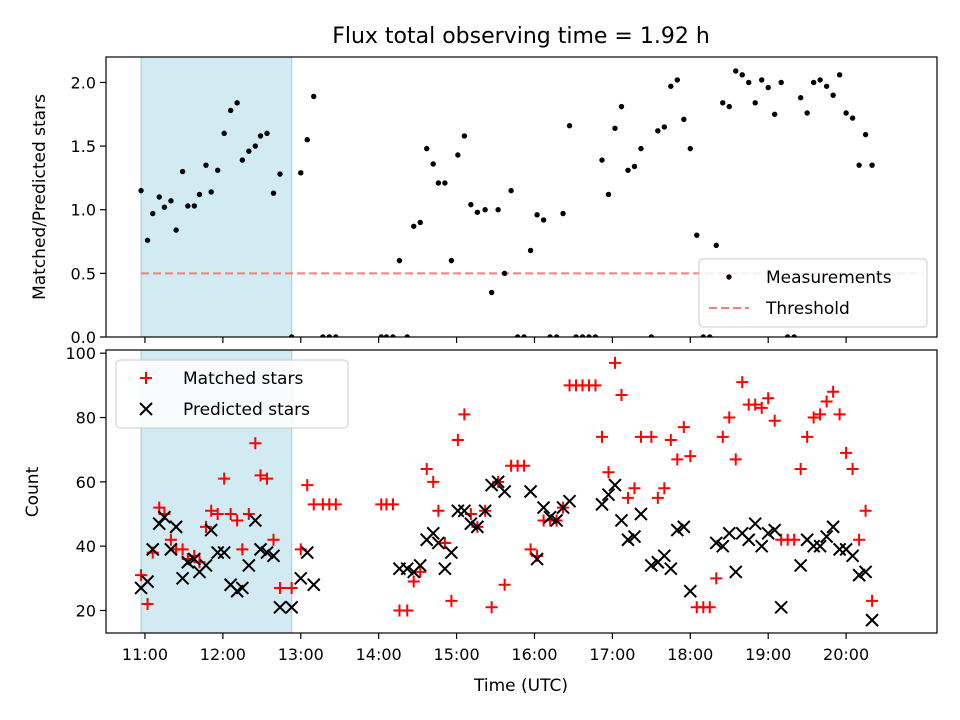  Describe the element at coordinates (83, 337) in the screenshot. I see `top-y-tick-label: 0.0` at that location.